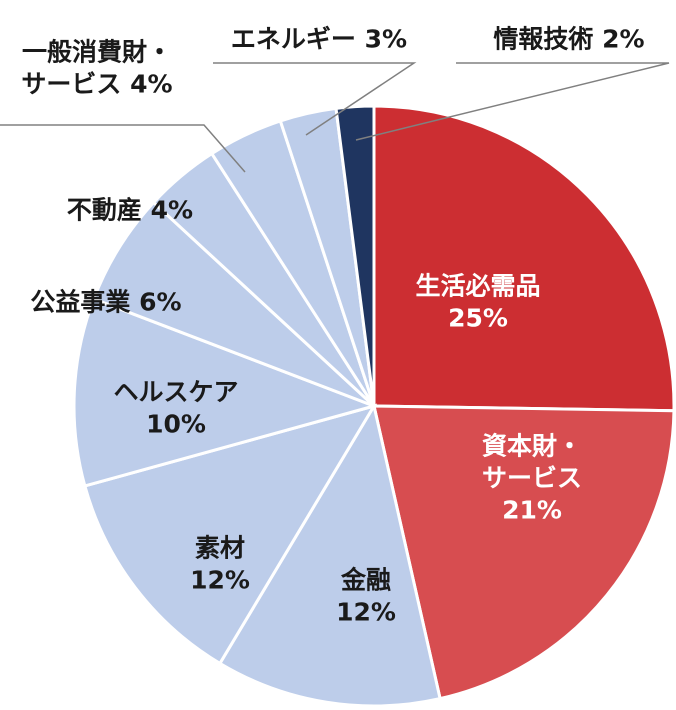 The height and width of the screenshot is (710, 676). I want to click on slice-label-line: 21%, so click(532, 510).